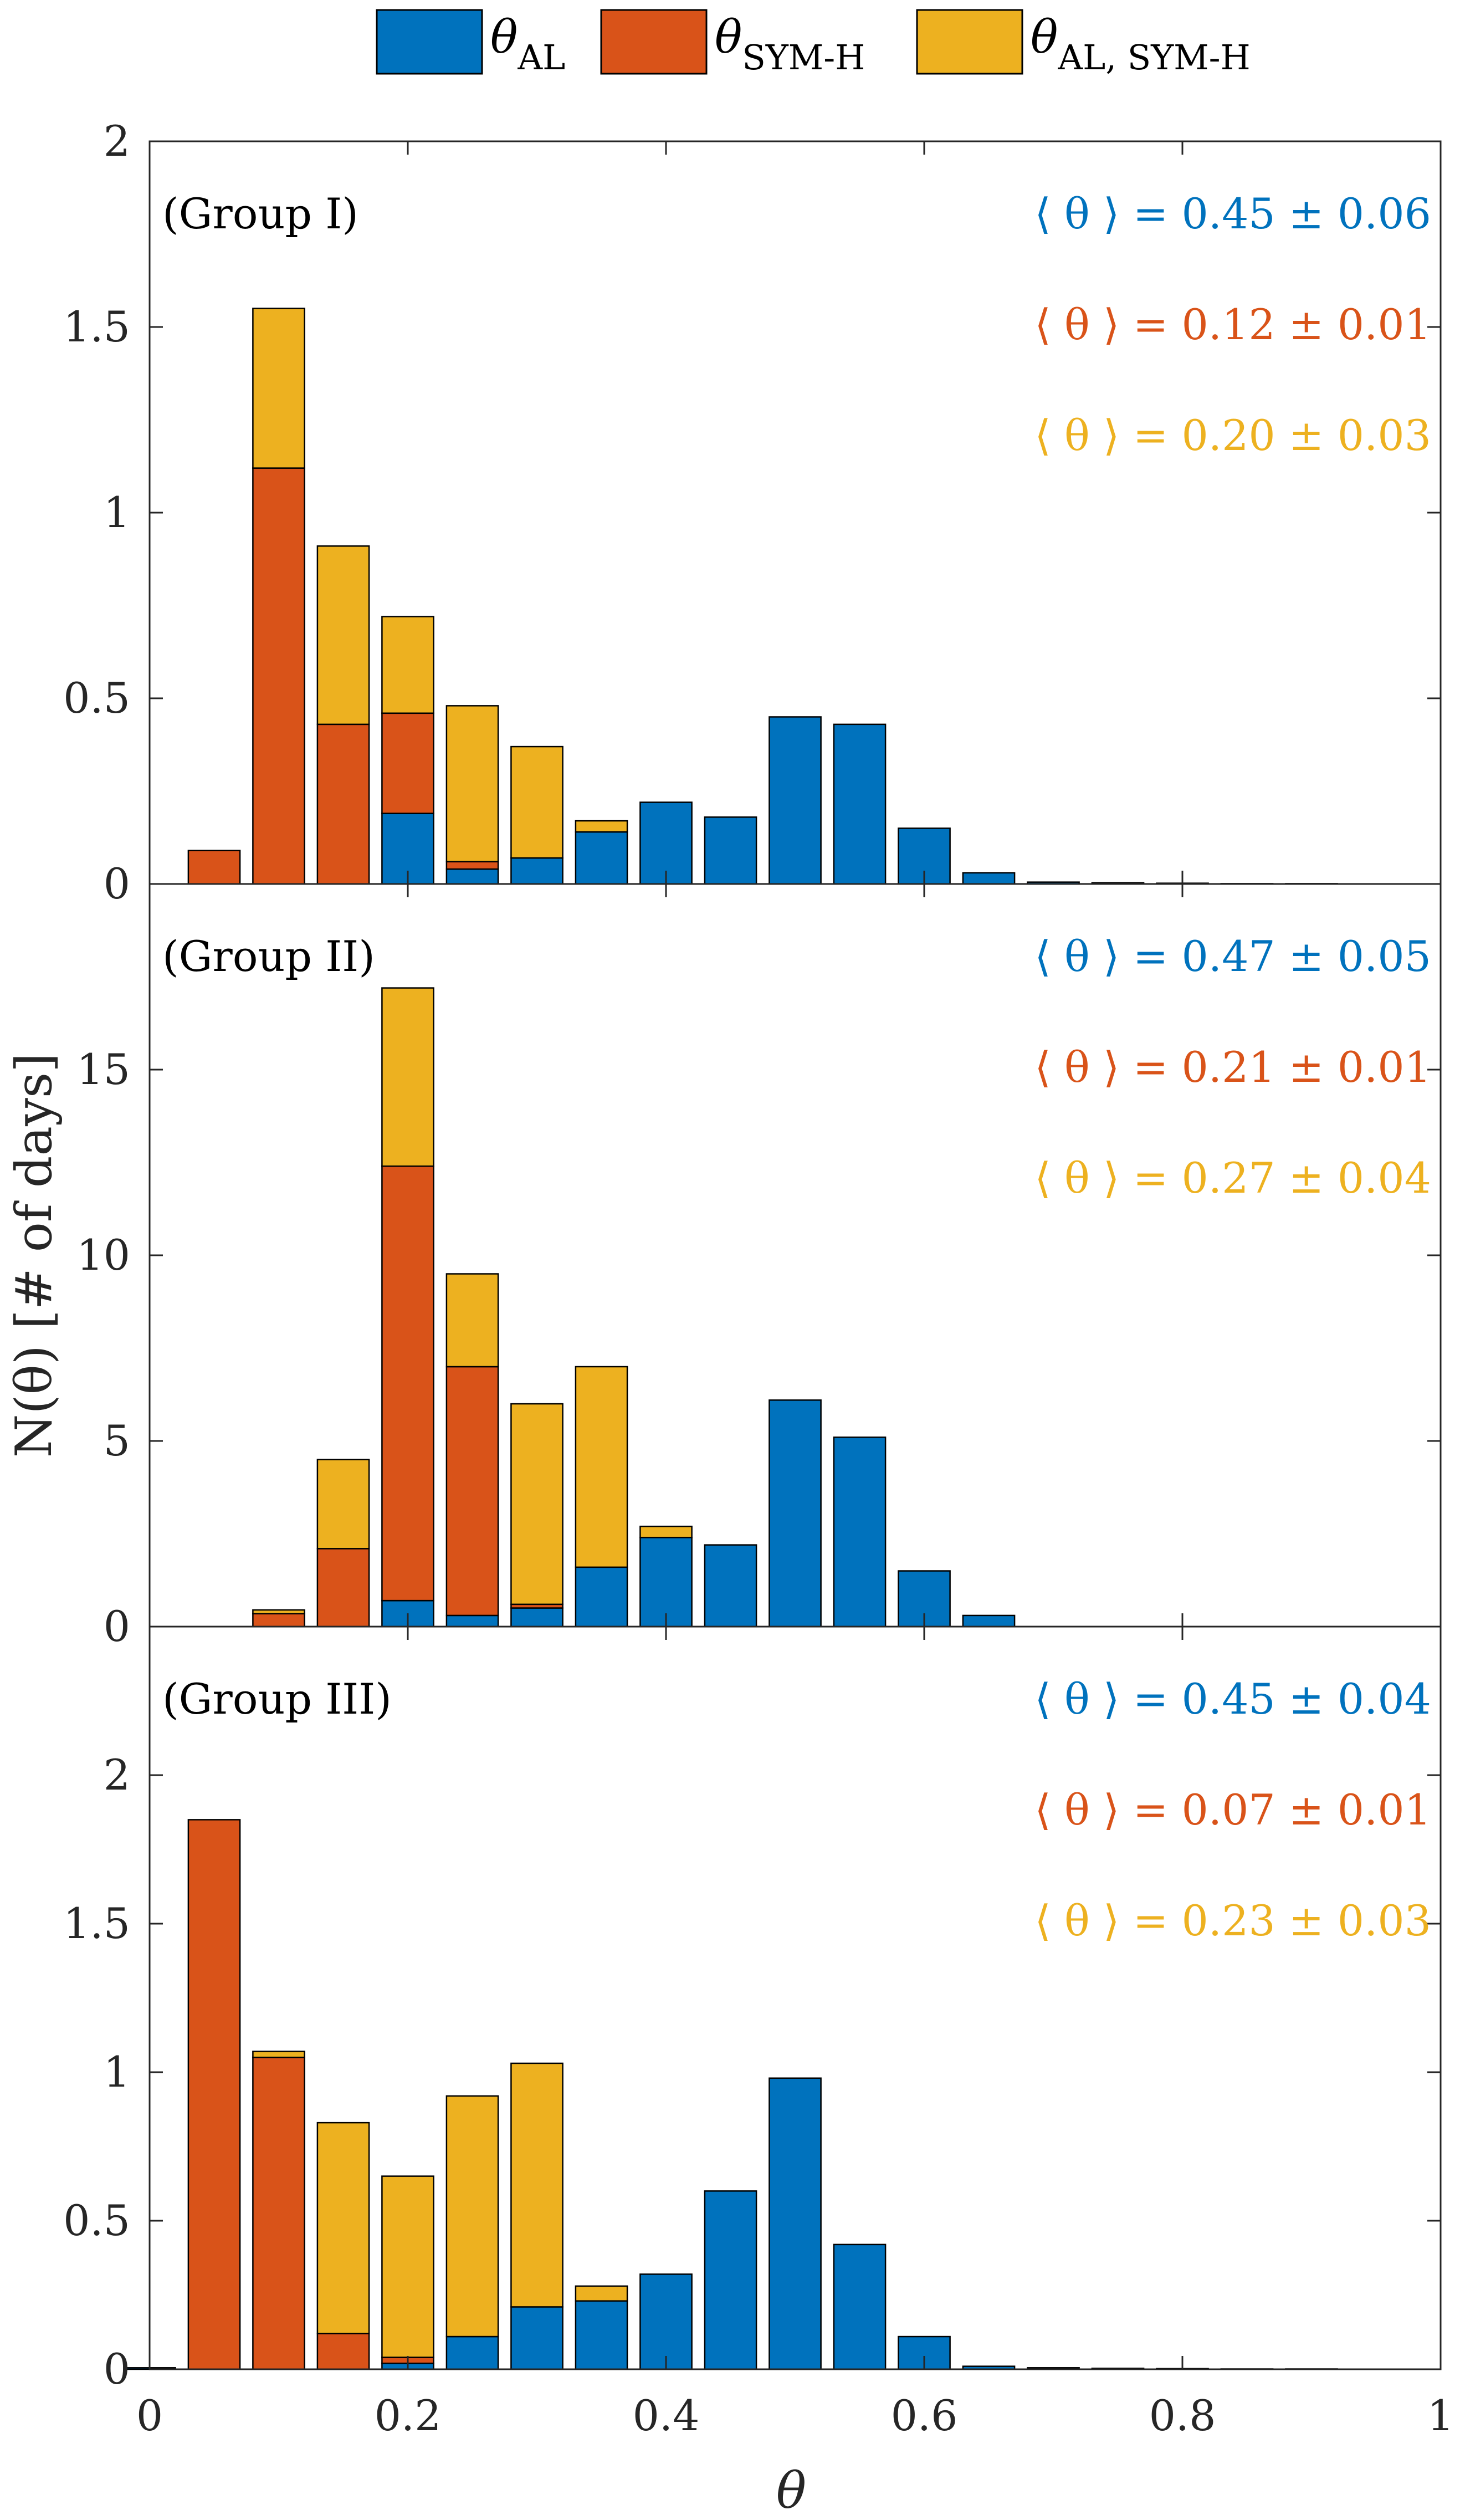  What do you see at coordinates (1440, 2415) in the screenshot?
I see `x-tick-label: 1` at bounding box center [1440, 2415].